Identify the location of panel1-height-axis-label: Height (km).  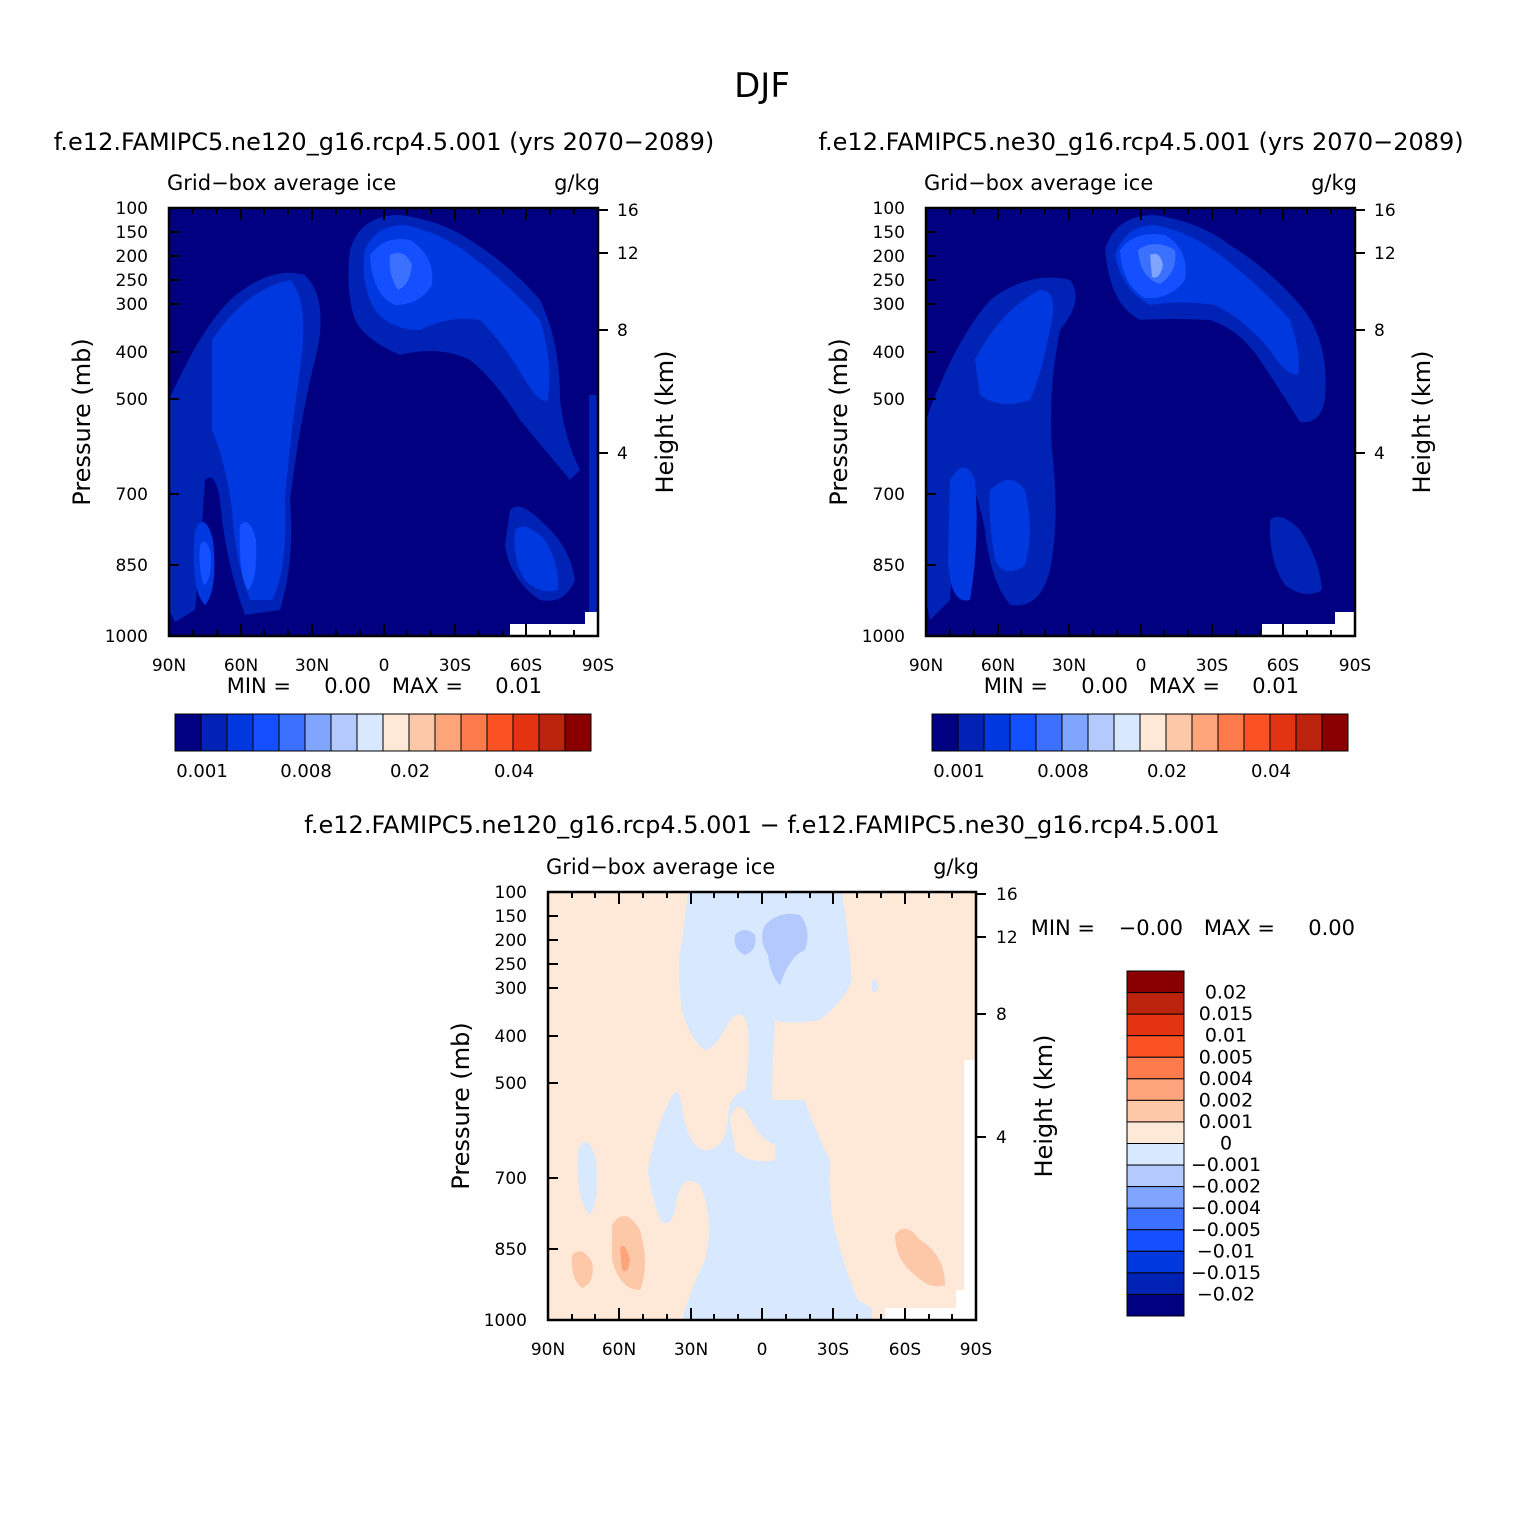
(665, 422).